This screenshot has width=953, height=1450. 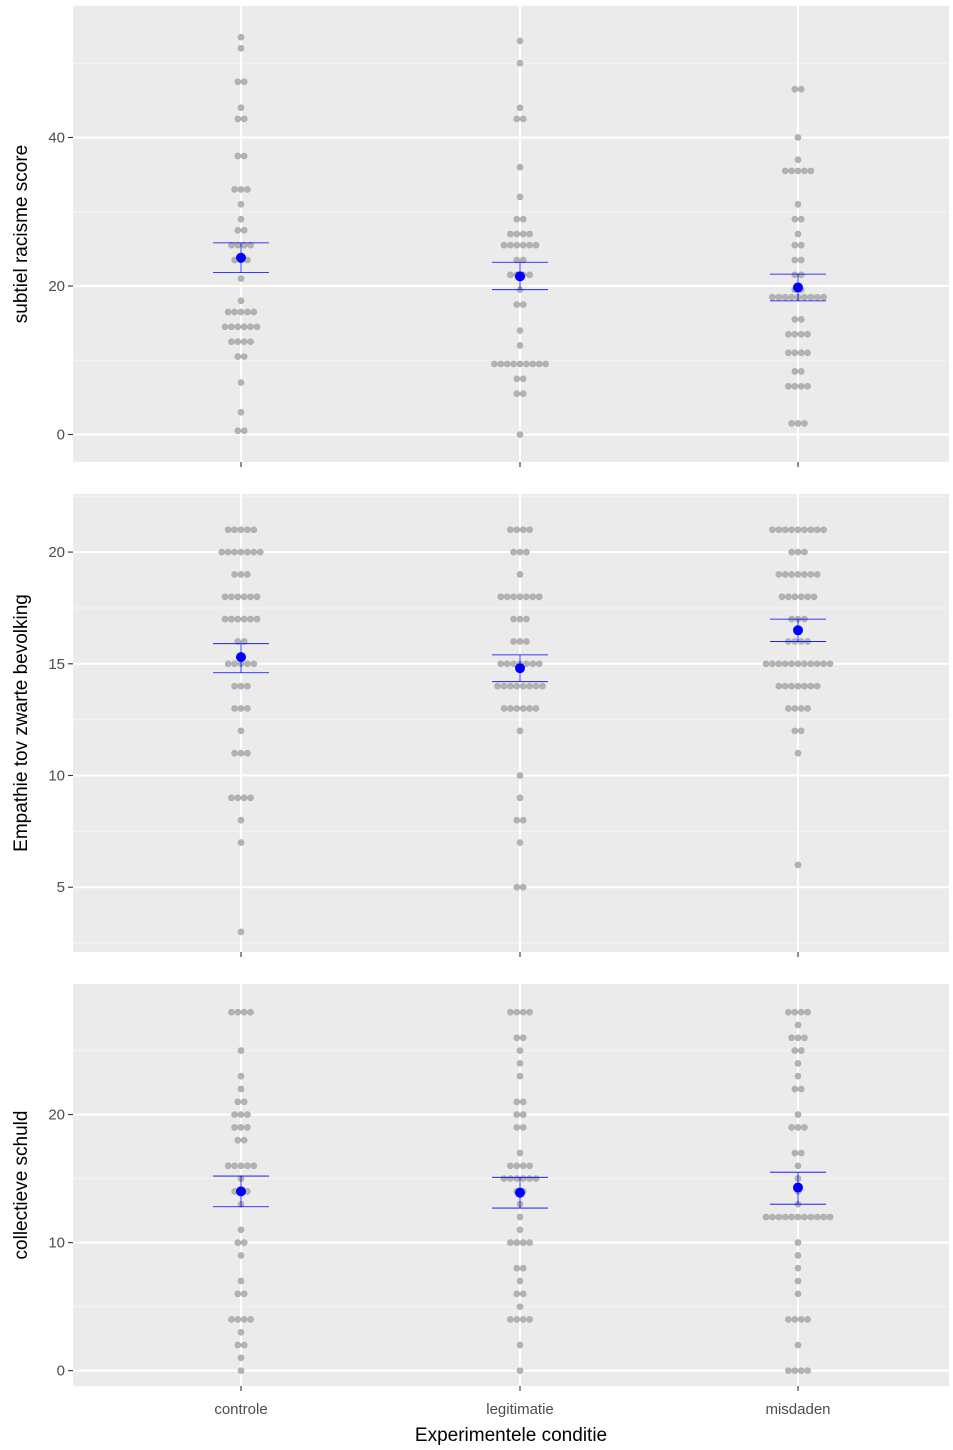 What do you see at coordinates (798, 1187) in the screenshot?
I see `mean-point` at bounding box center [798, 1187].